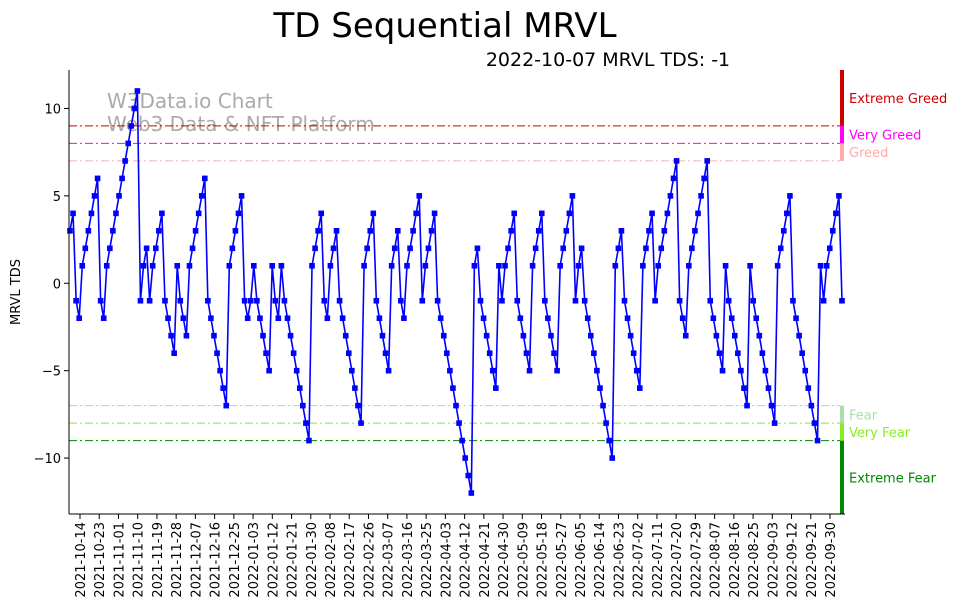 The width and height of the screenshot is (962, 614). What do you see at coordinates (158, 560) in the screenshot?
I see `x-tick-label: 2021-11-19` at bounding box center [158, 560].